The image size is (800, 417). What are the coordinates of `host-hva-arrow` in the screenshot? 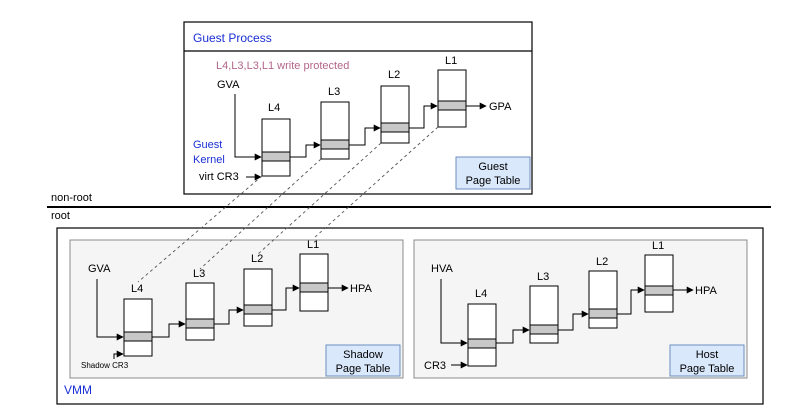 It's located at (454, 313).